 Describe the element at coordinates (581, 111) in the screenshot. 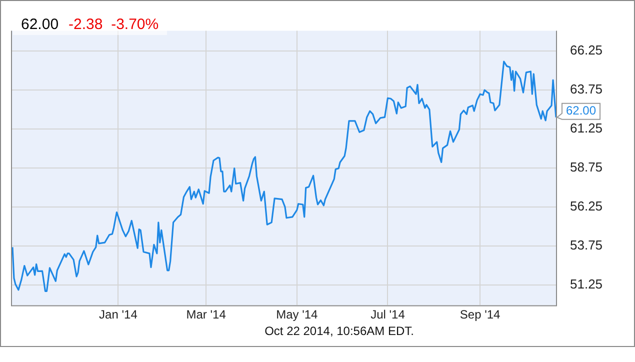

I see `annotation: 62.00` at that location.